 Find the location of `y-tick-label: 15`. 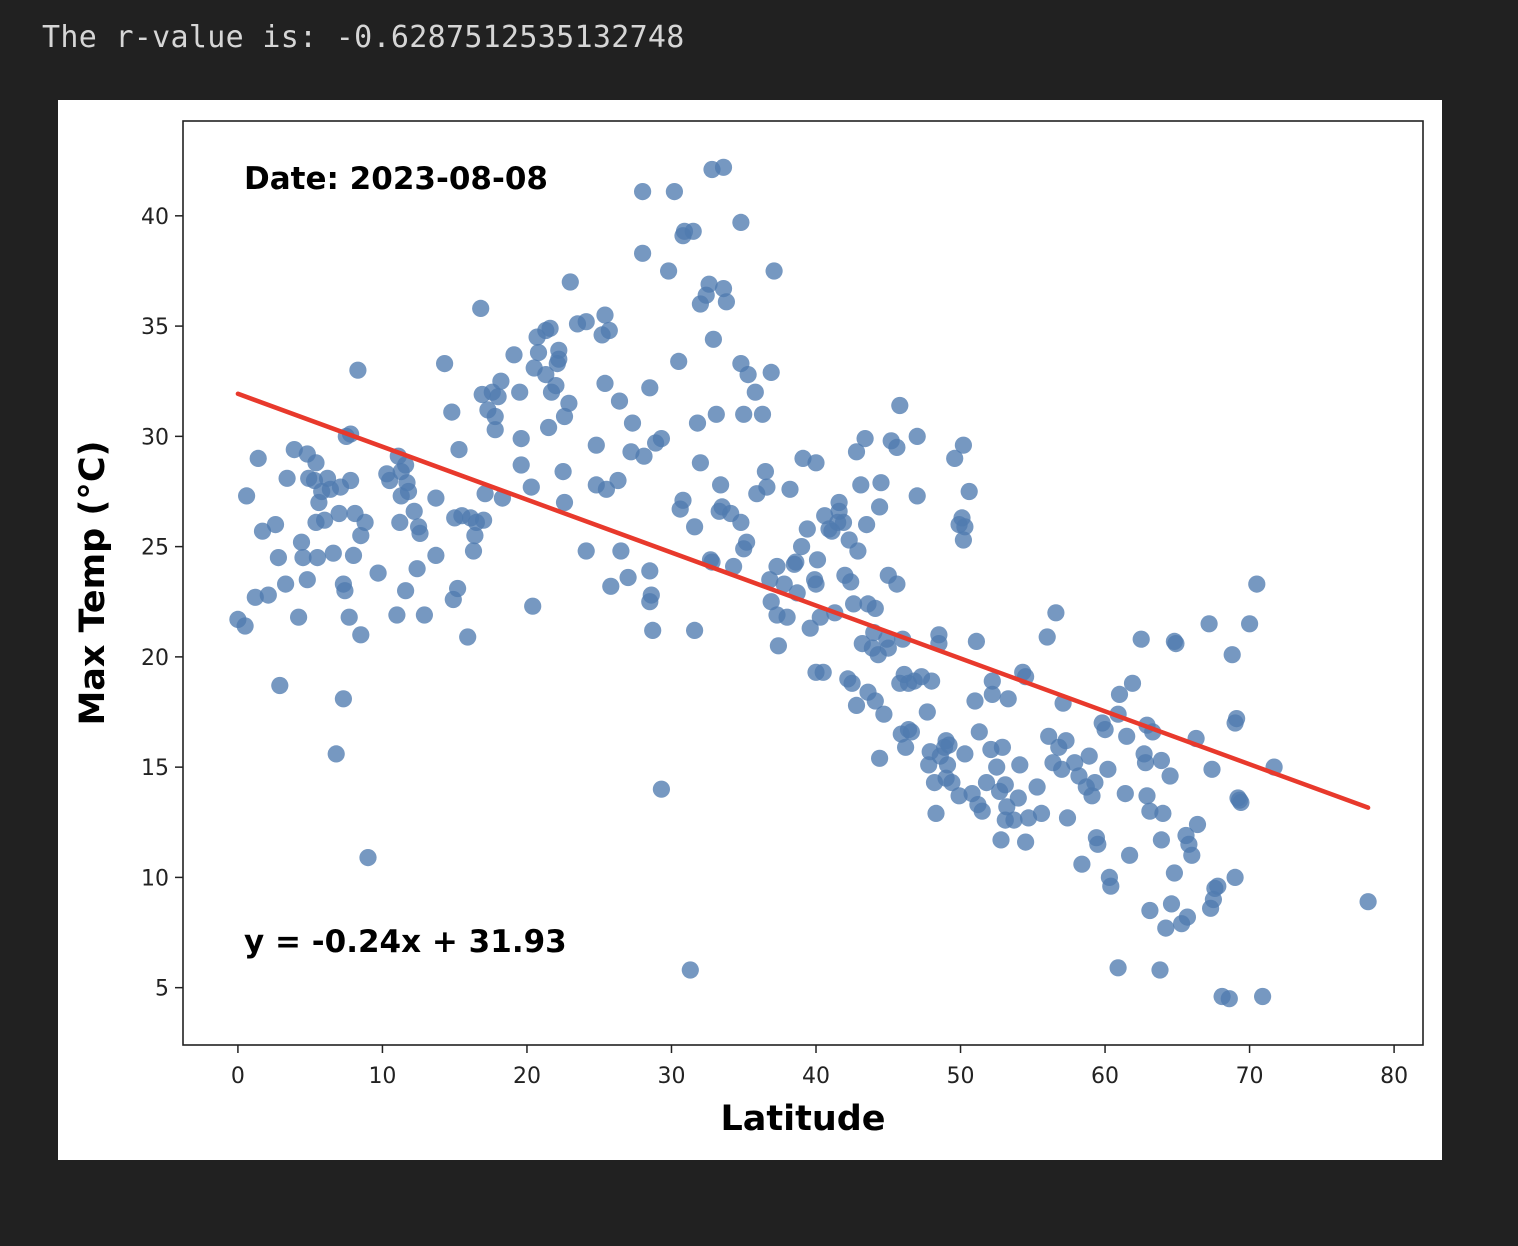

y-tick-label: 15 is located at coordinates (155, 768).